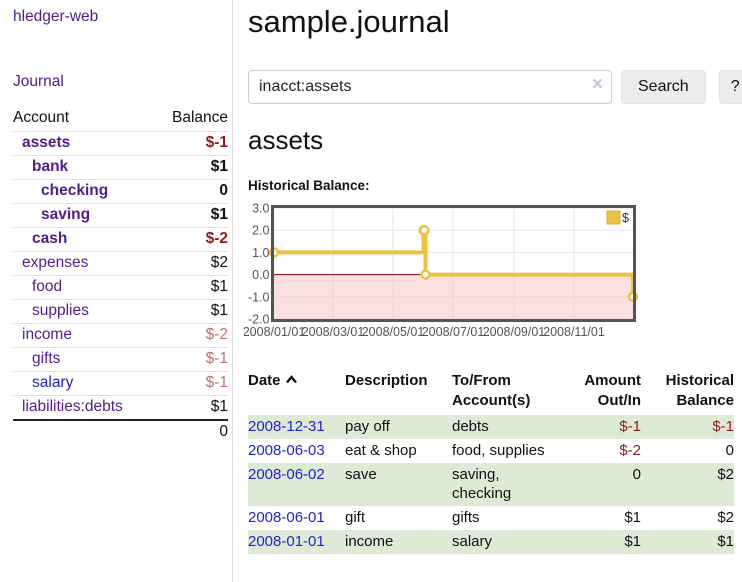  I want to click on sidebar-account-link-liabilities-debts: liabilities:debts, so click(72, 406).